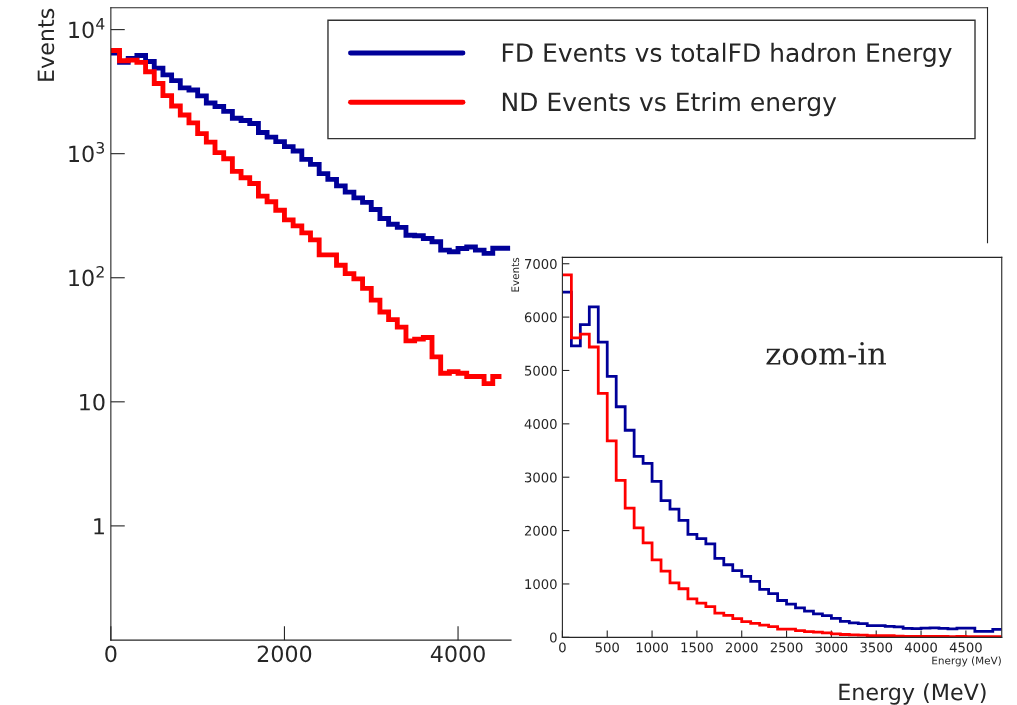  I want to click on x-tick-label: 3000, so click(831, 647).